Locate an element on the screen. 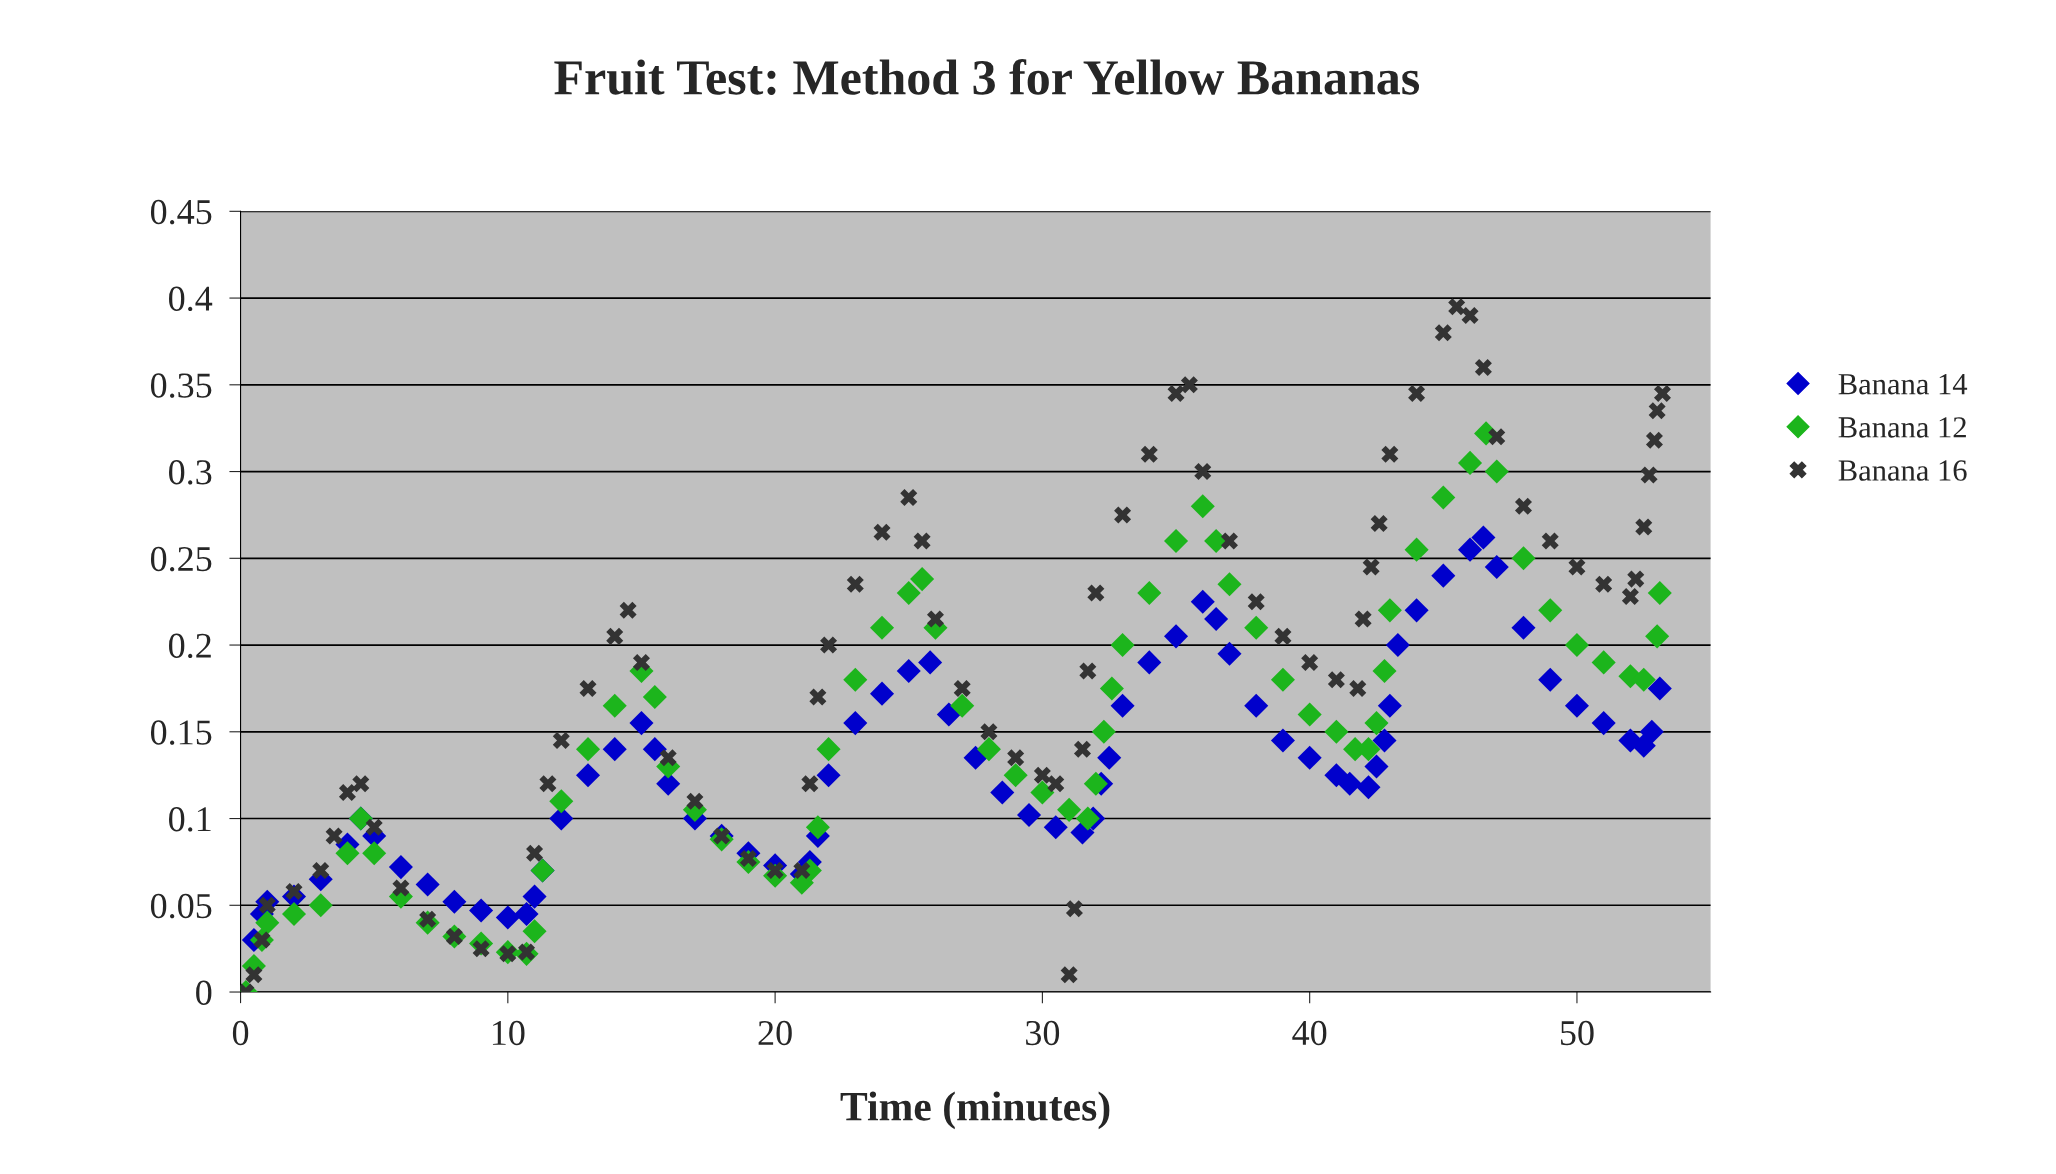 This screenshot has width=2056, height=1174. y-tick-label: 0.2 is located at coordinates (190, 646).